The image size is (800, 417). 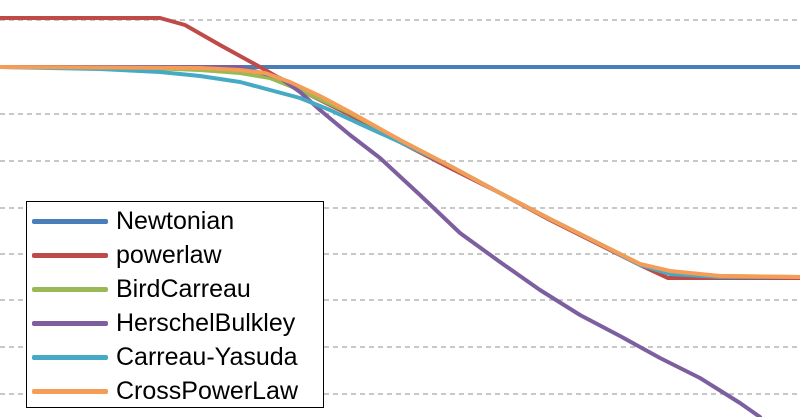 What do you see at coordinates (207, 356) in the screenshot?
I see `legend-label: Carreau-Yasuda` at bounding box center [207, 356].